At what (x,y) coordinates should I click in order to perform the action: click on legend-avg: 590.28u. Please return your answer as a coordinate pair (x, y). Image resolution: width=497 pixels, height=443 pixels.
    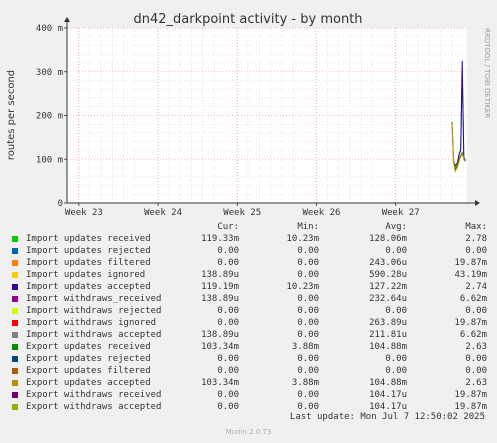
    Looking at the image, I should click on (388, 275).